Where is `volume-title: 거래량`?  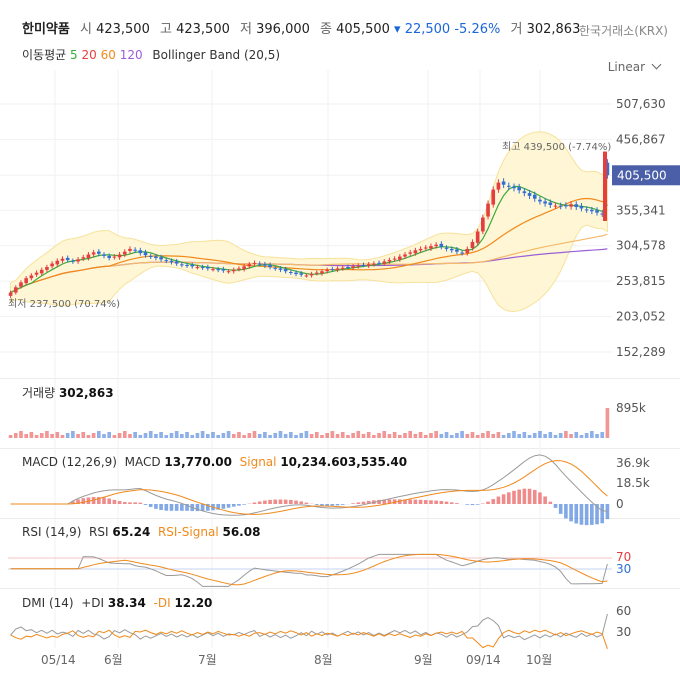 volume-title: 거래량 is located at coordinates (39, 393).